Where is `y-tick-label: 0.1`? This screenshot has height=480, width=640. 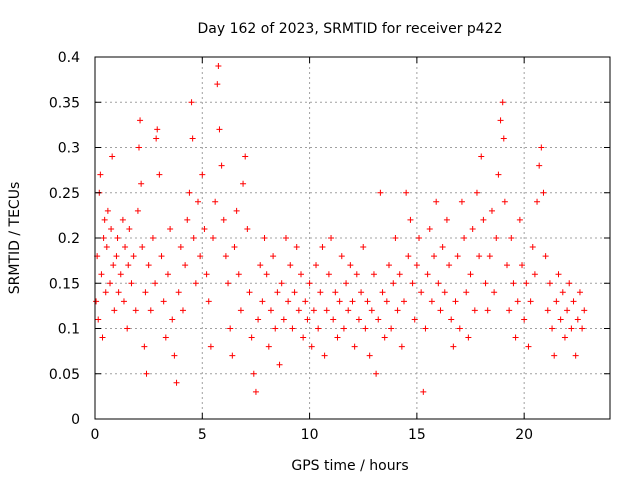 y-tick-label: 0.1 is located at coordinates (69, 330).